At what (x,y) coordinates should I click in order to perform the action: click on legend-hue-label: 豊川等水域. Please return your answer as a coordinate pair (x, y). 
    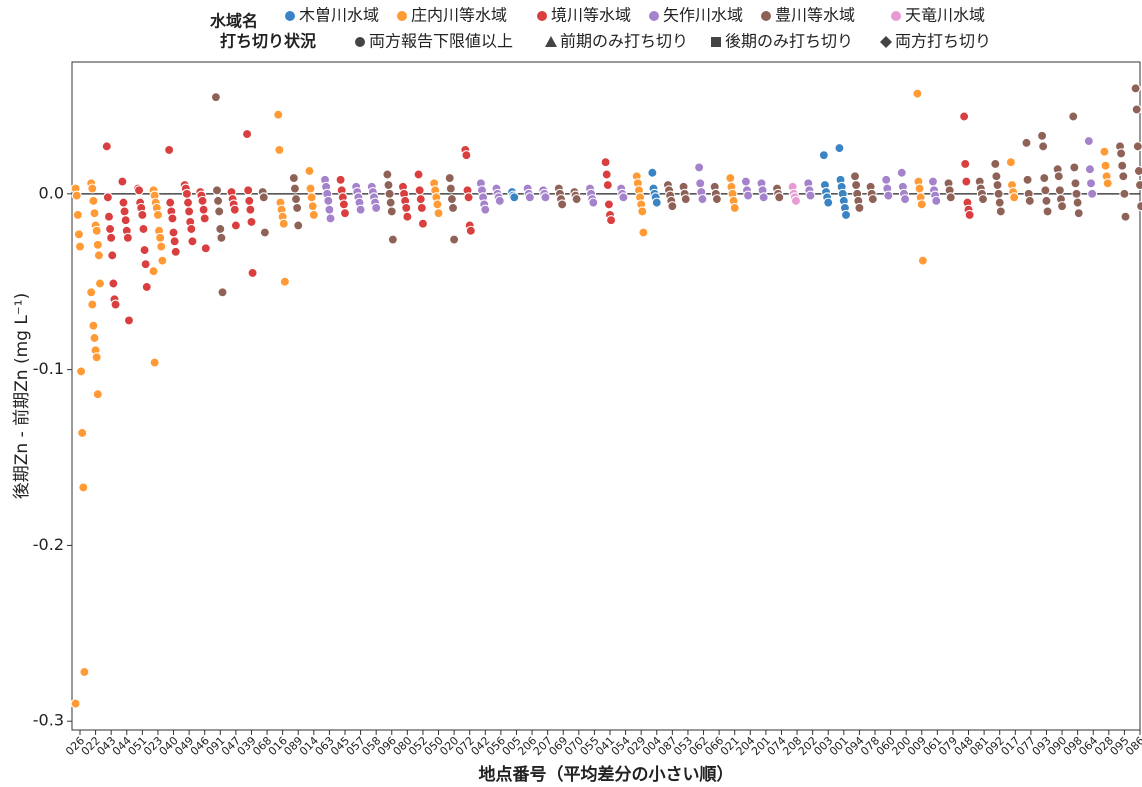
    Looking at the image, I should click on (815, 15).